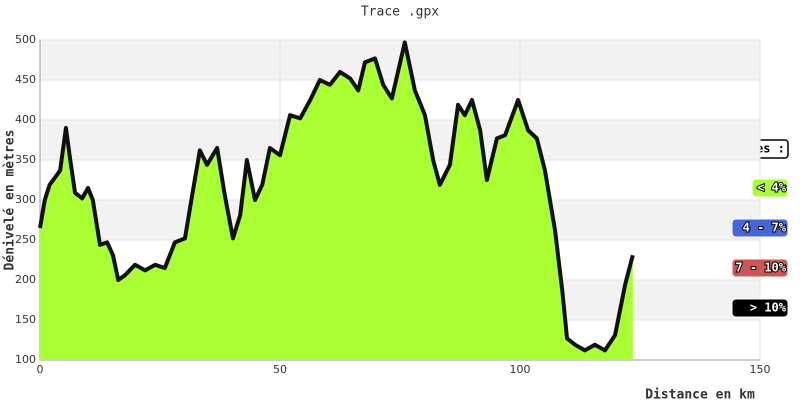  Describe the element at coordinates (25, 159) in the screenshot. I see `y-tick-label: 350` at that location.